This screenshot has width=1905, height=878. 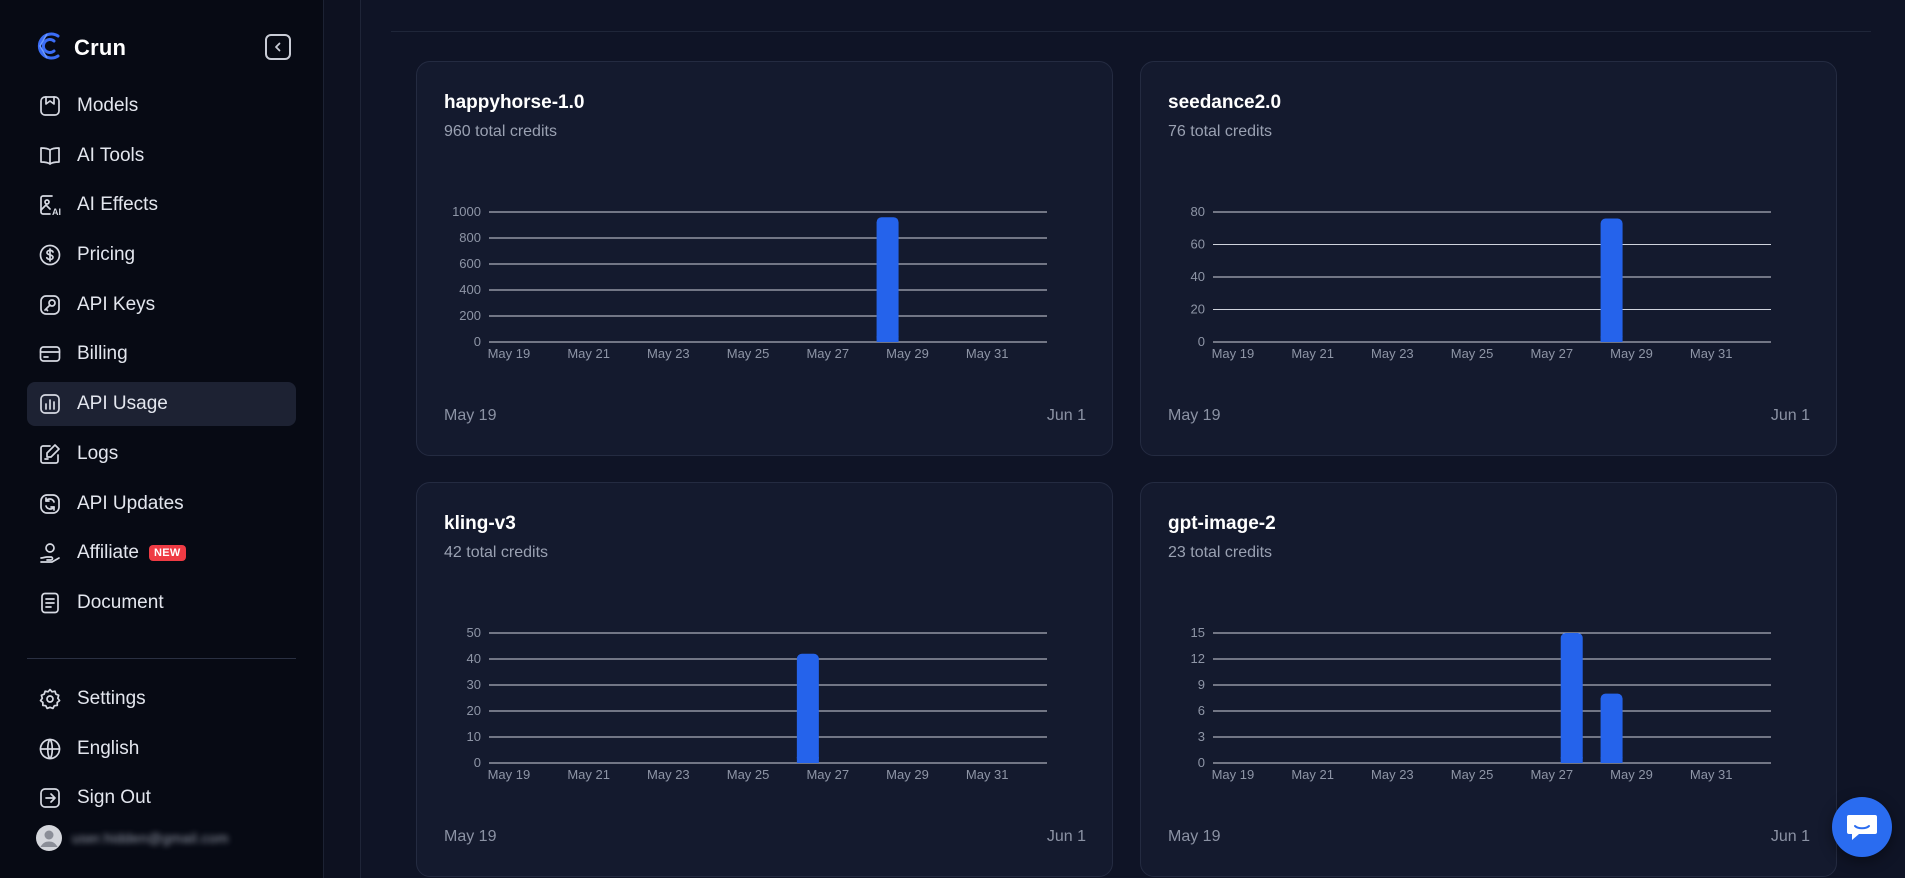 What do you see at coordinates (1201, 684) in the screenshot?
I see `y-tick-label: 9` at bounding box center [1201, 684].